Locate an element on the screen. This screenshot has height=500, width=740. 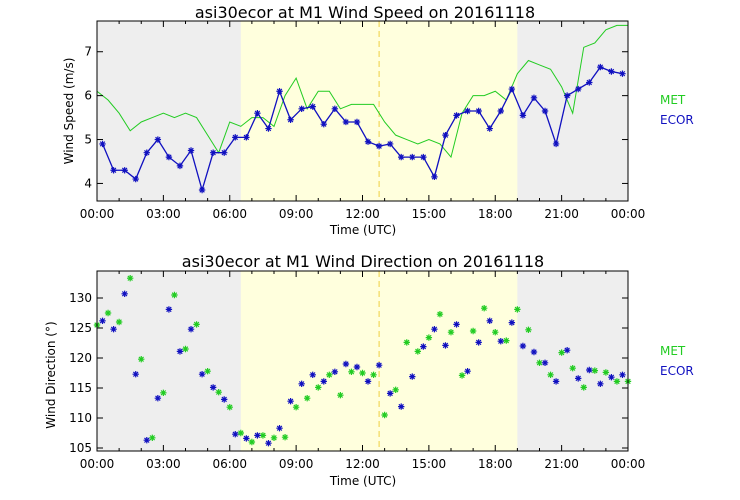
y-tick-label: 6 is located at coordinates (88, 96).